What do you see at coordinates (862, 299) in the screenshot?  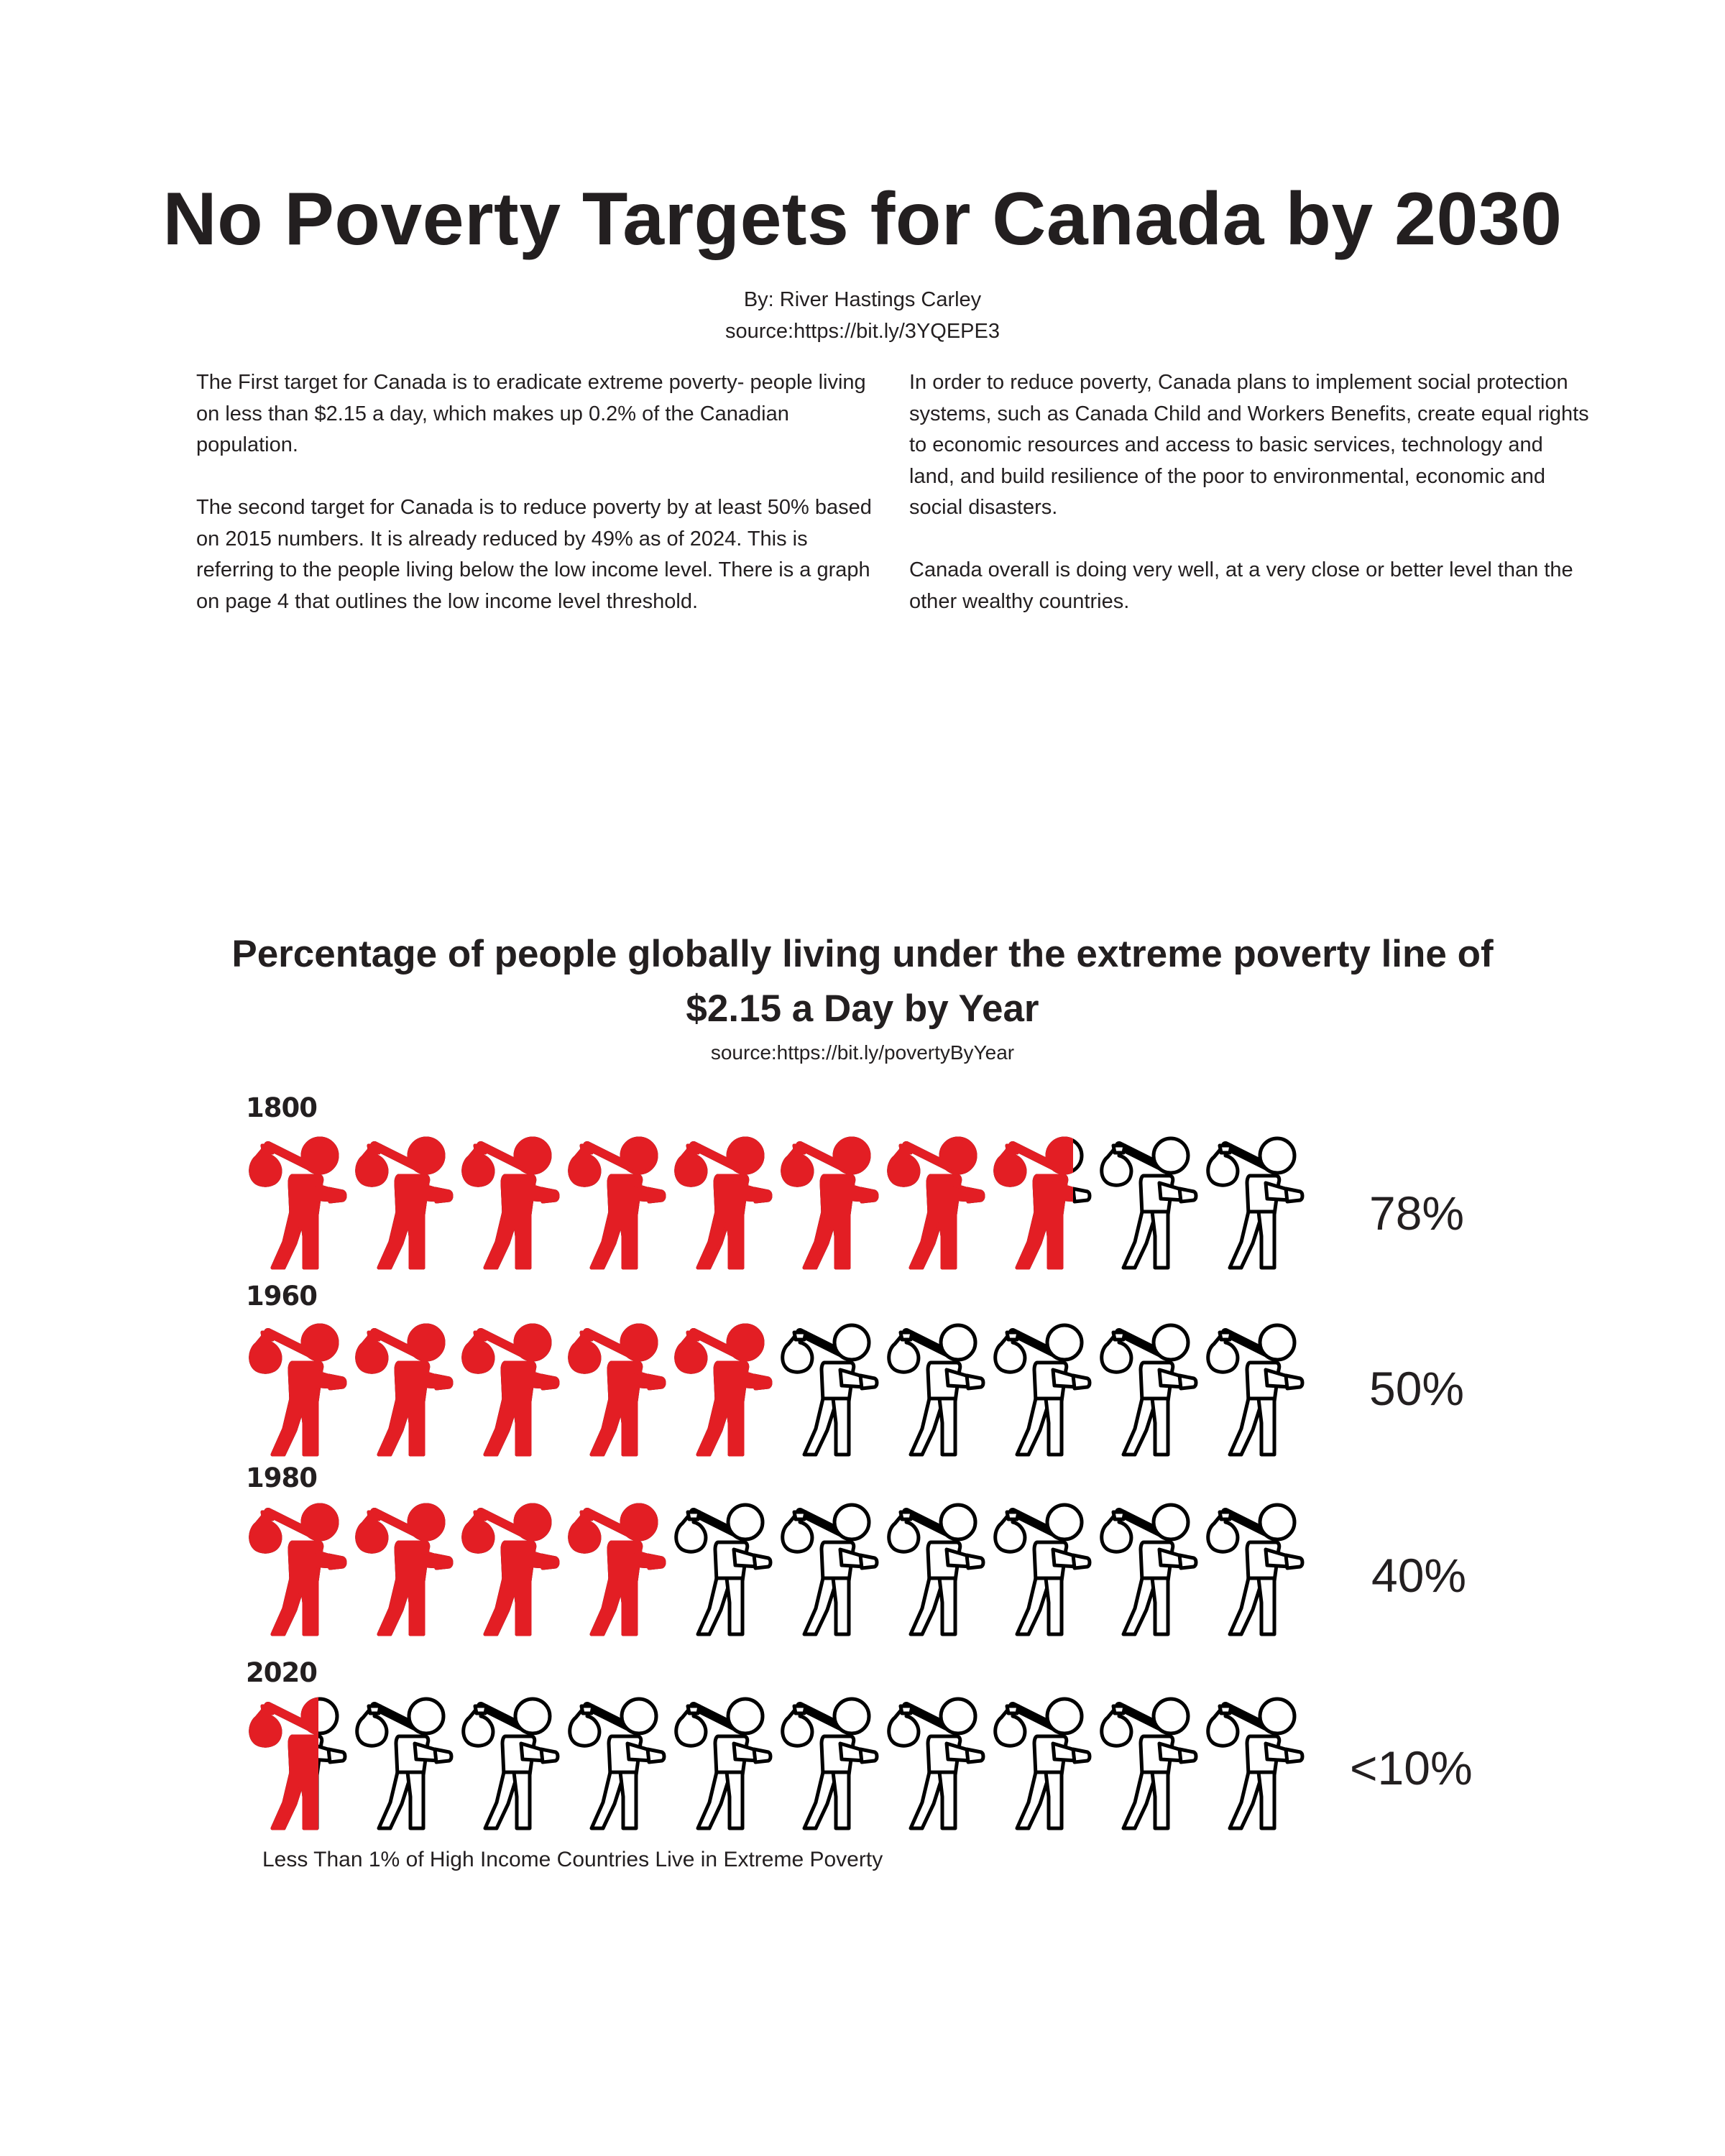 I see `byline: By: River Hastings Carley` at bounding box center [862, 299].